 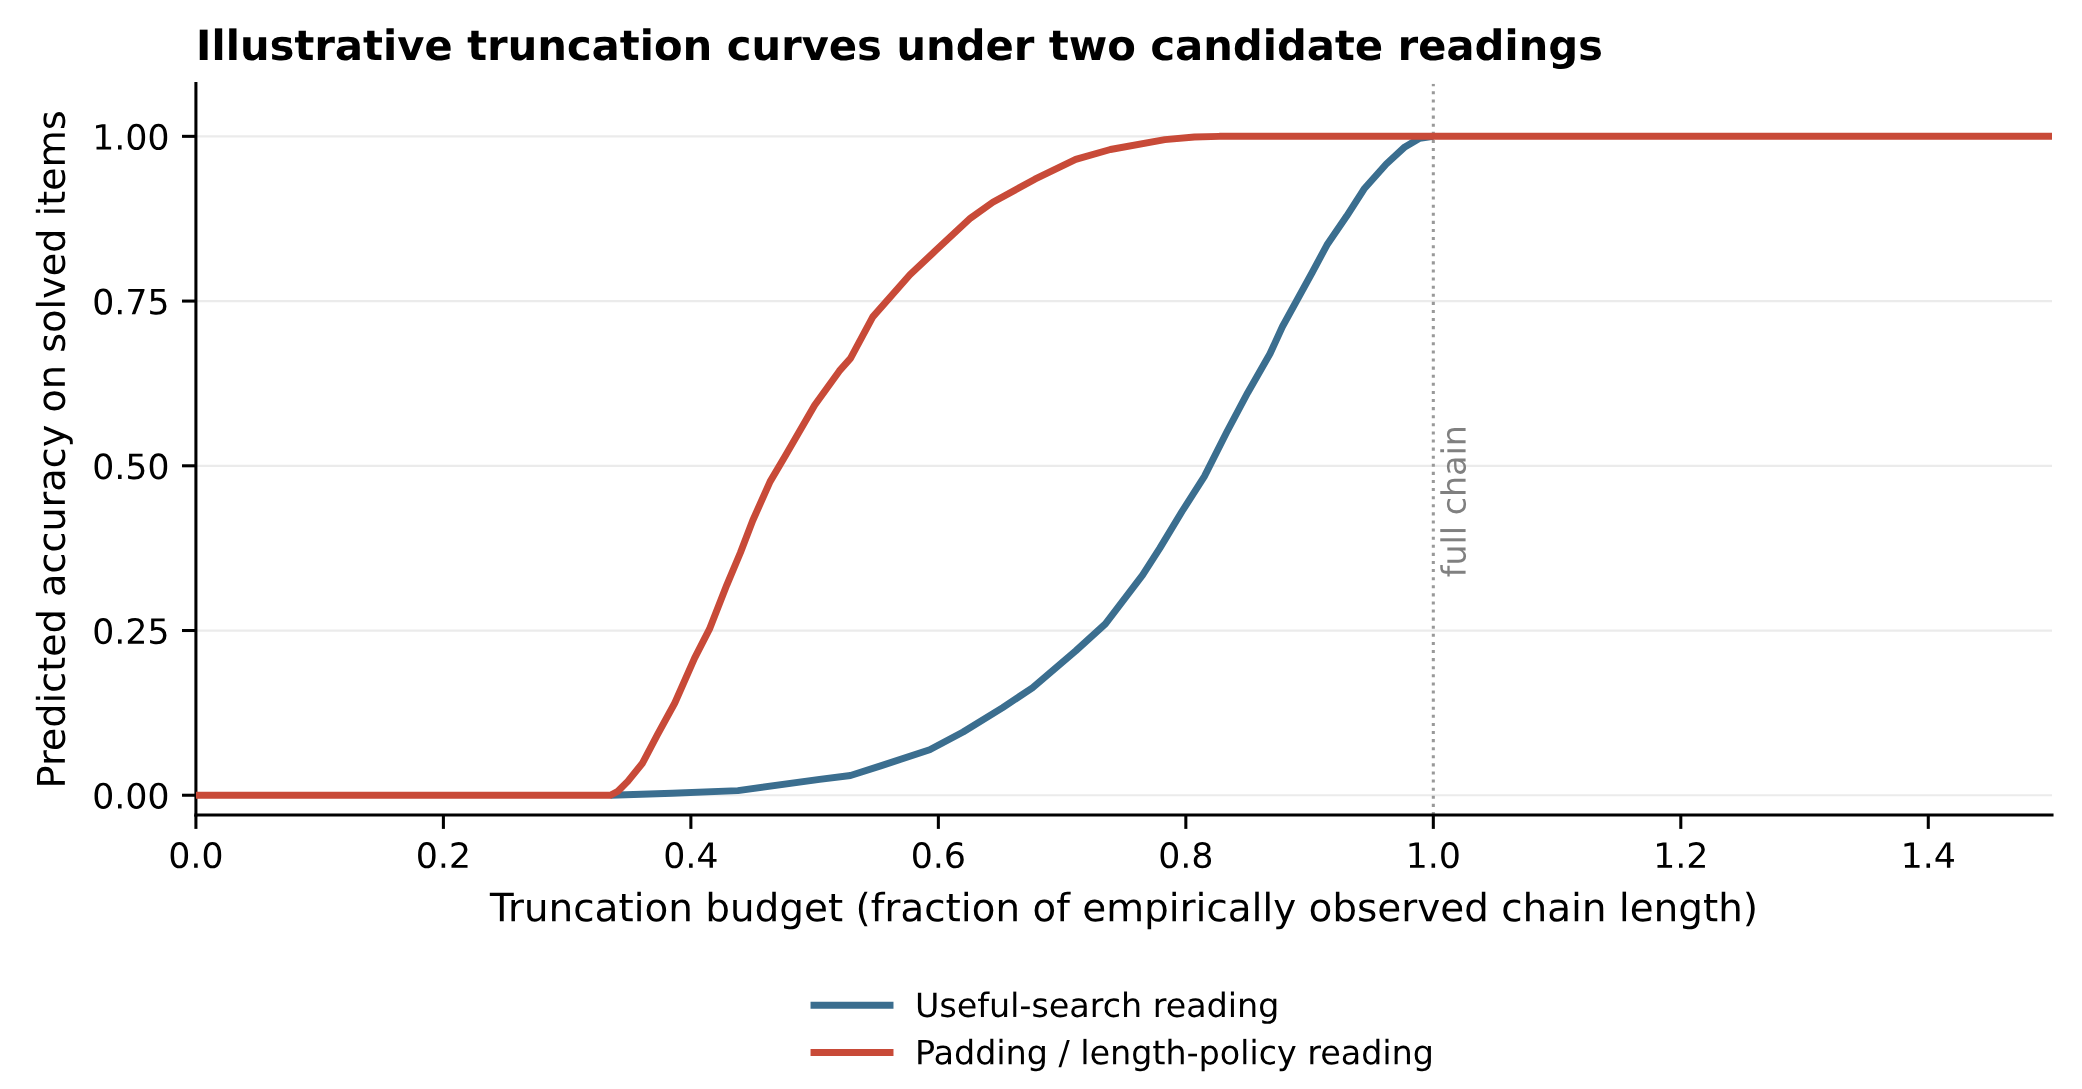 I want to click on ref-line-label: full chain, so click(x=1453, y=502).